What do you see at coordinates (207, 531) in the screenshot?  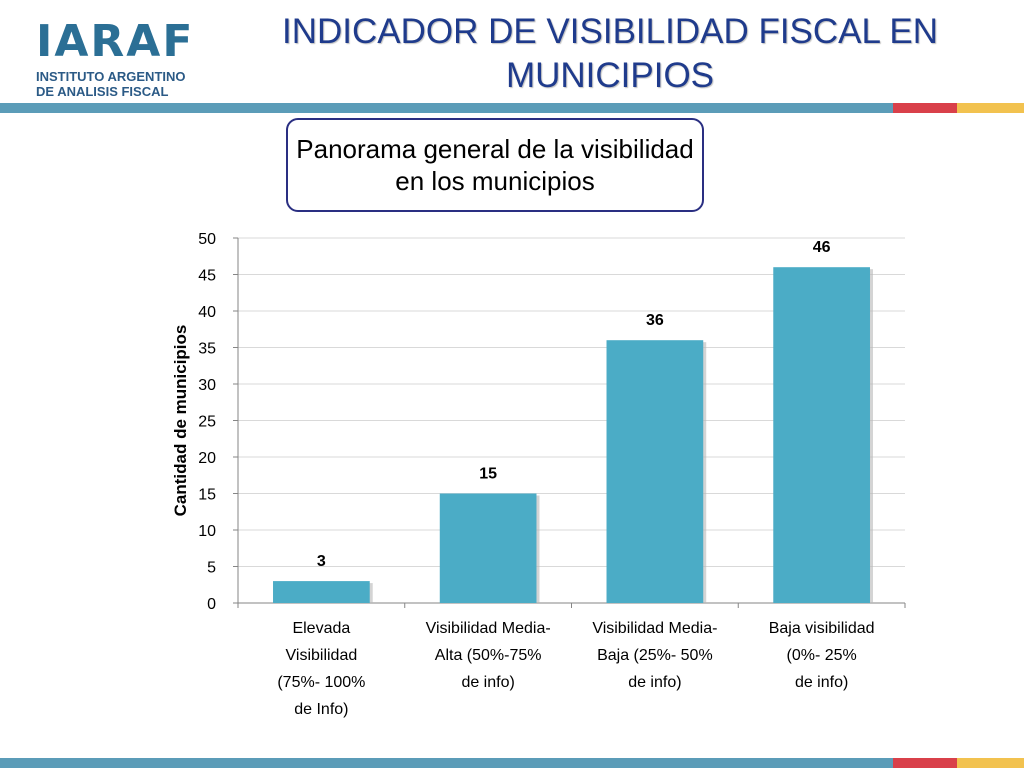 I see `y-tick-label: 10` at bounding box center [207, 531].